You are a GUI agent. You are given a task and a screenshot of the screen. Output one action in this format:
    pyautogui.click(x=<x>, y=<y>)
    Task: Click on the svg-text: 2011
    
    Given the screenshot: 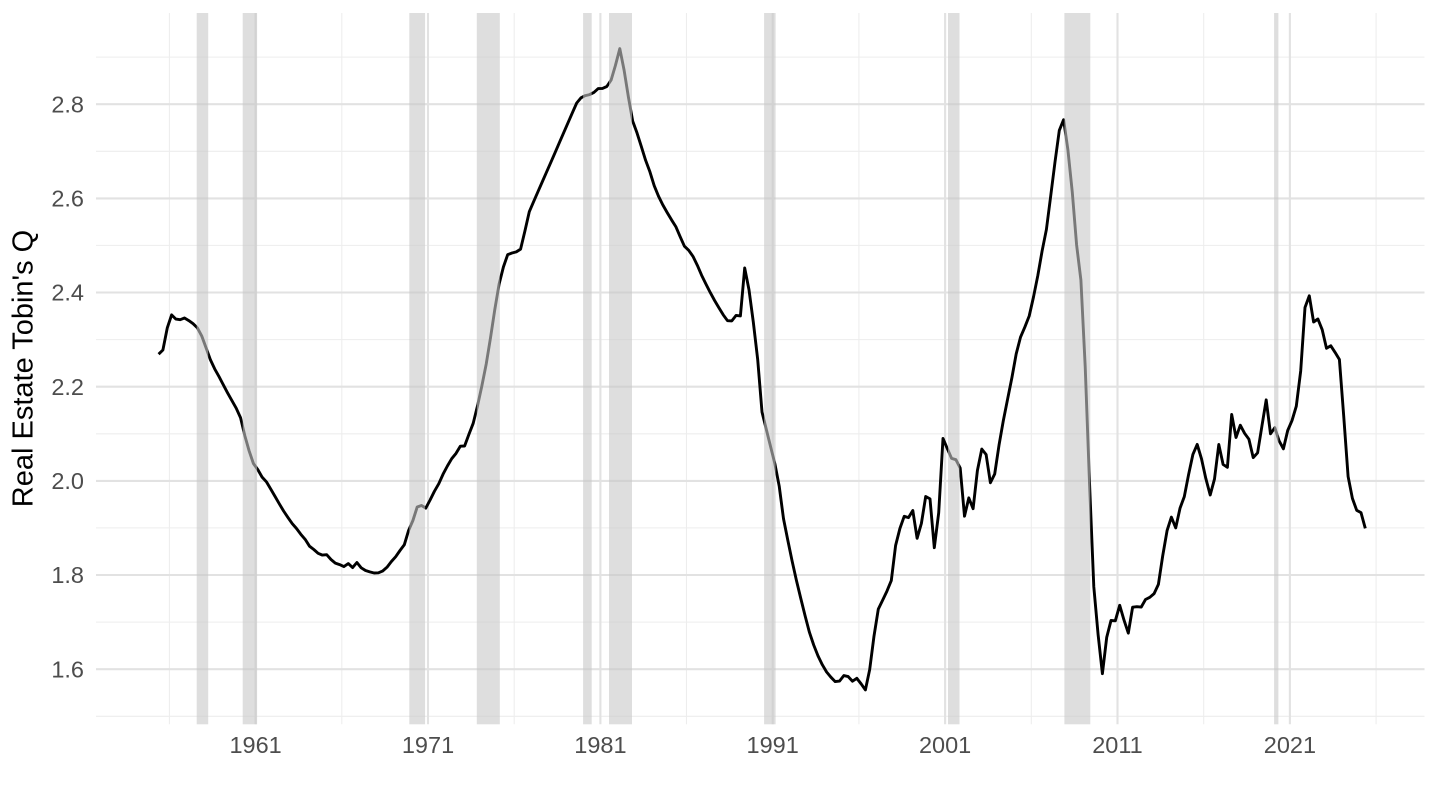 What is the action you would take?
    pyautogui.click(x=1117, y=745)
    